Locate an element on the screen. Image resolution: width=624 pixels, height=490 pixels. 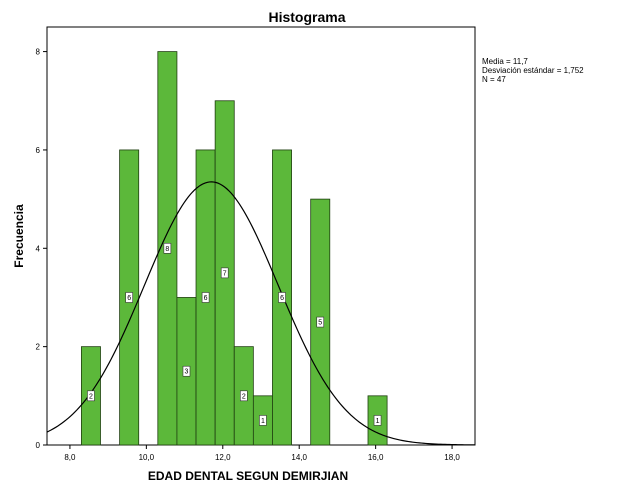
bar-label-1: 6 is located at coordinates (129, 298).